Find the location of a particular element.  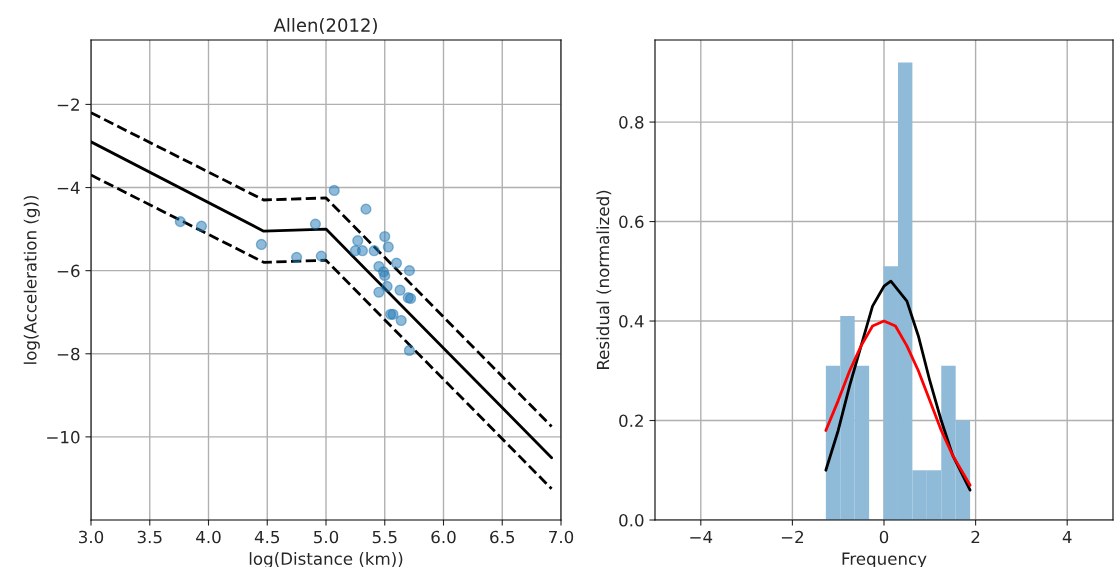

x-tick-label: −2 is located at coordinates (792, 537).